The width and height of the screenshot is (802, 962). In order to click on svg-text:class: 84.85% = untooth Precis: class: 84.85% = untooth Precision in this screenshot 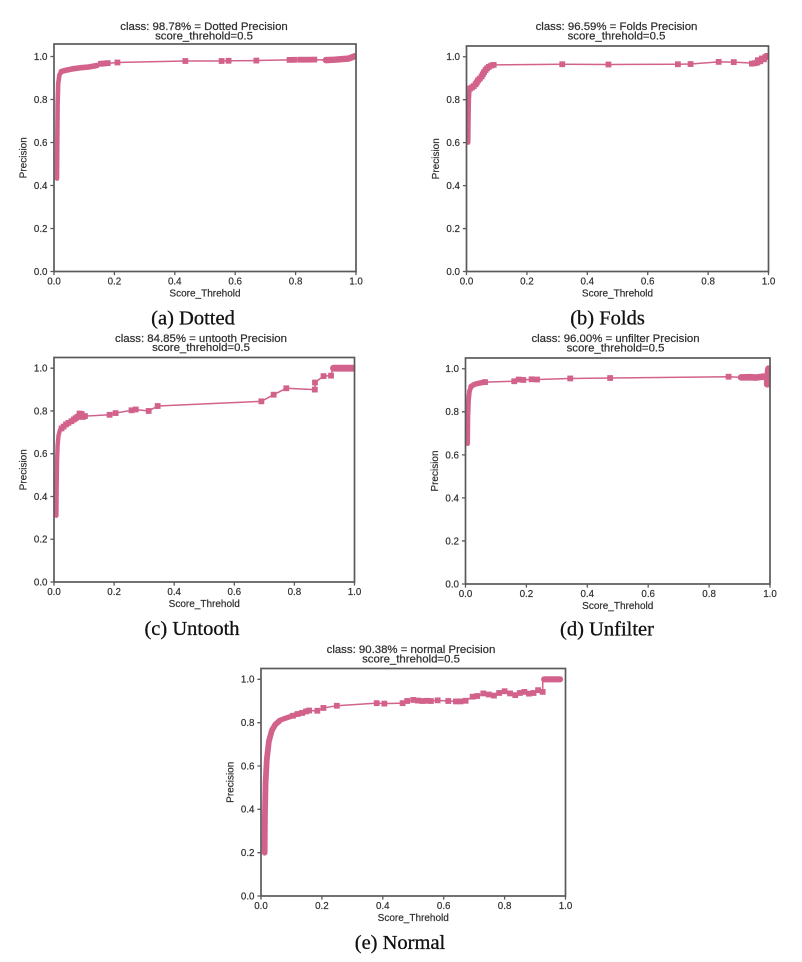, I will do `click(201, 339)`.